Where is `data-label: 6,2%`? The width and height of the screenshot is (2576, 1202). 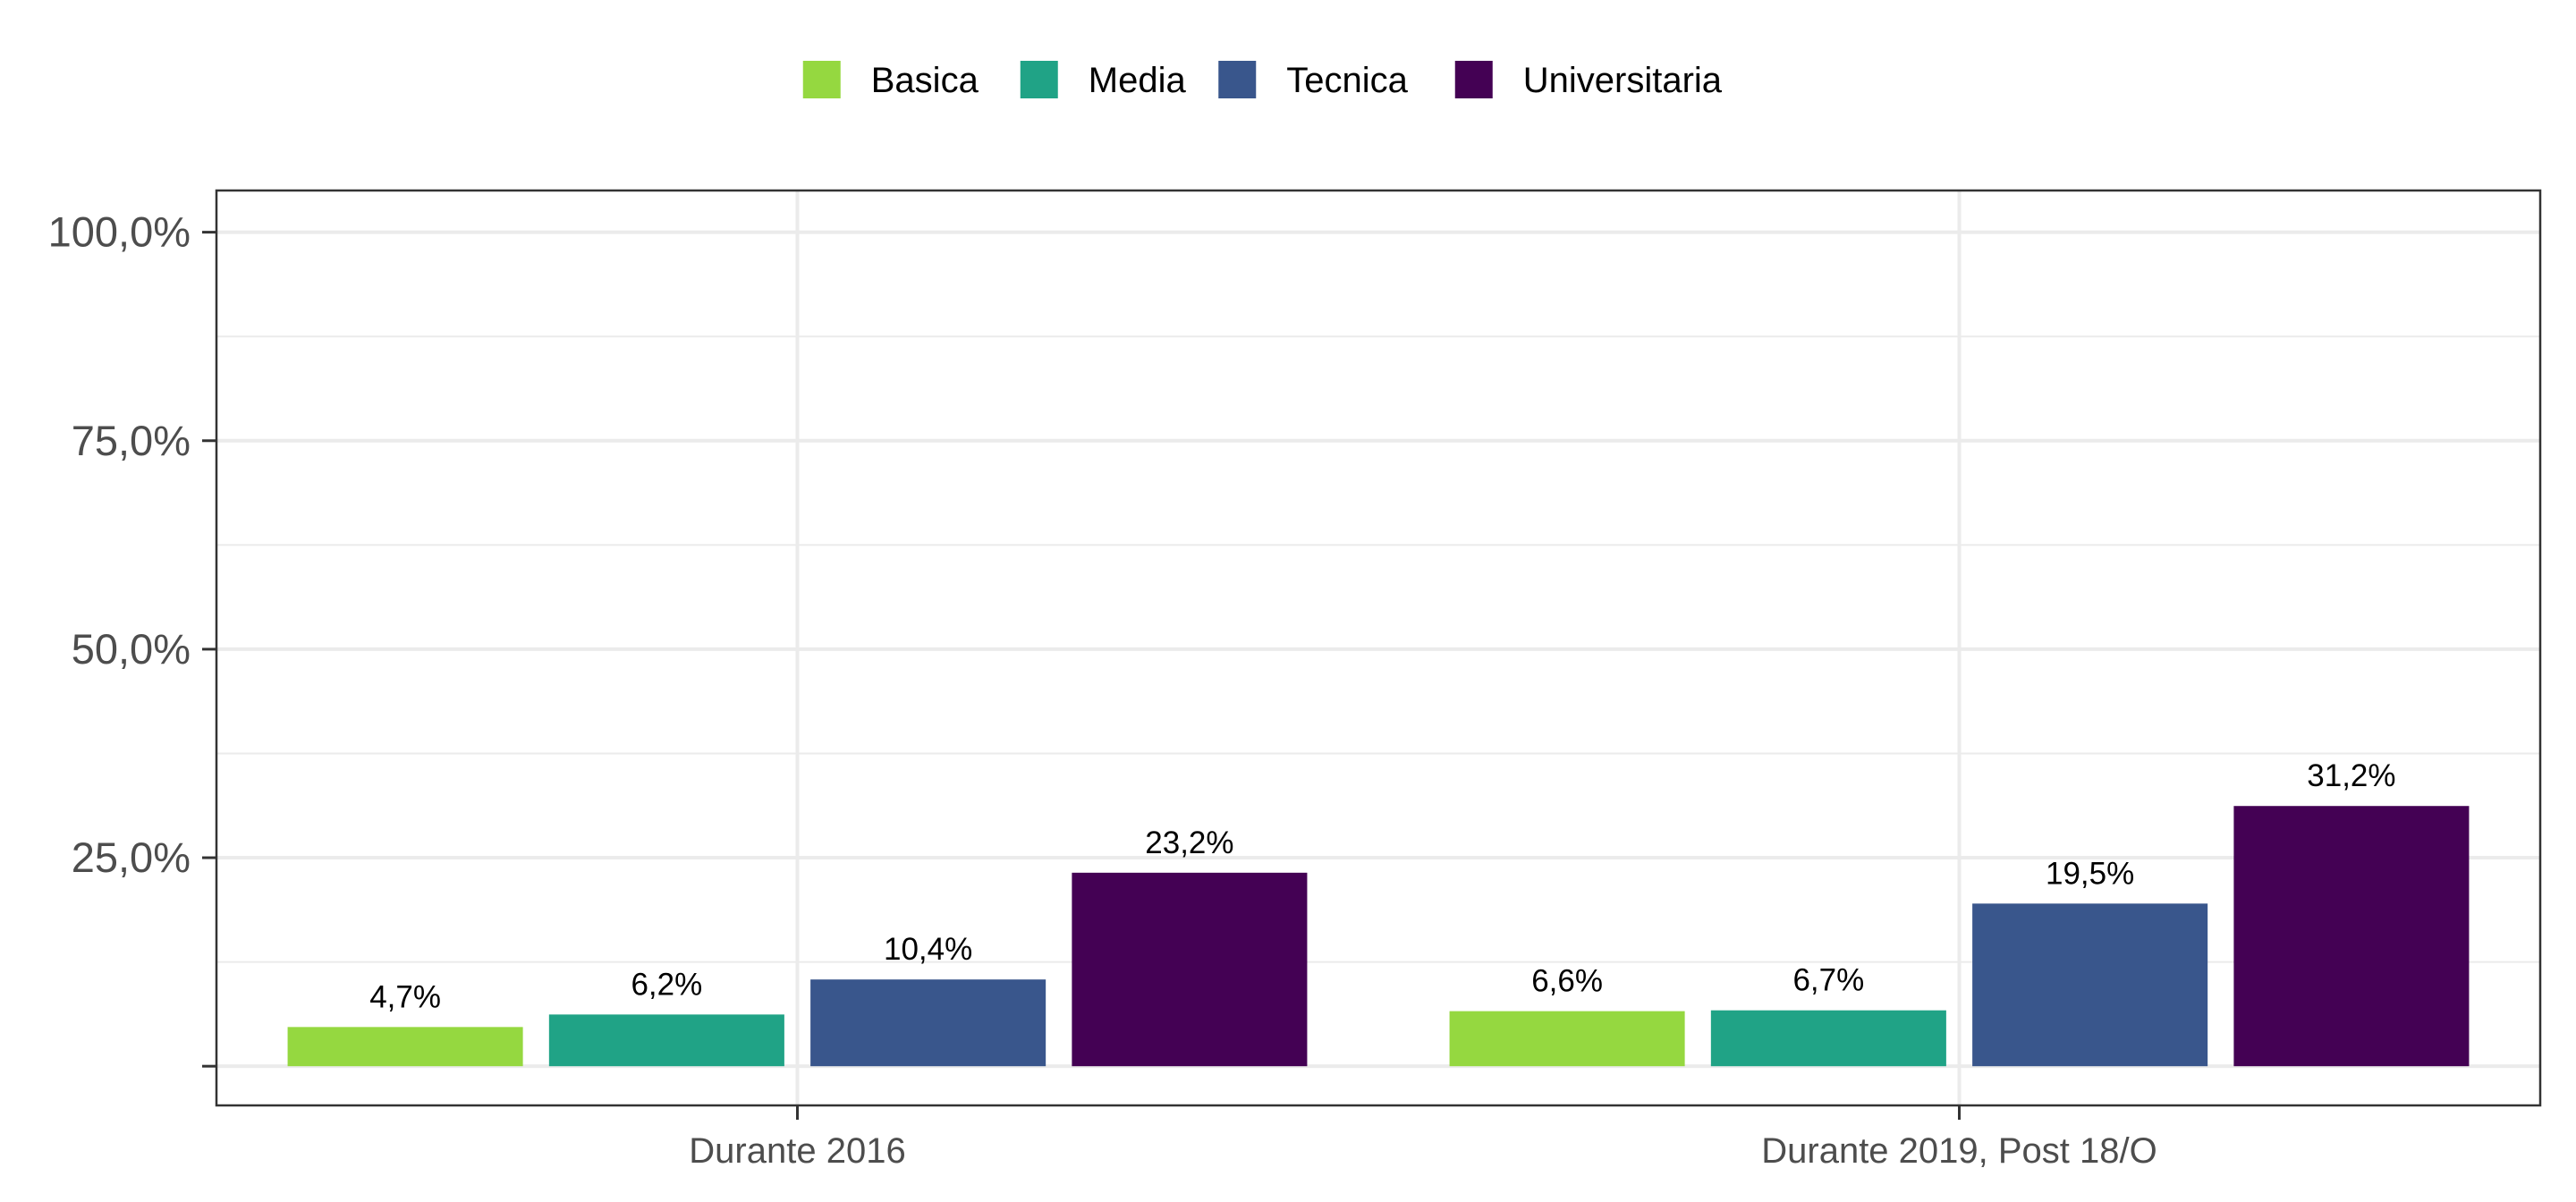 data-label: 6,2% is located at coordinates (666, 984).